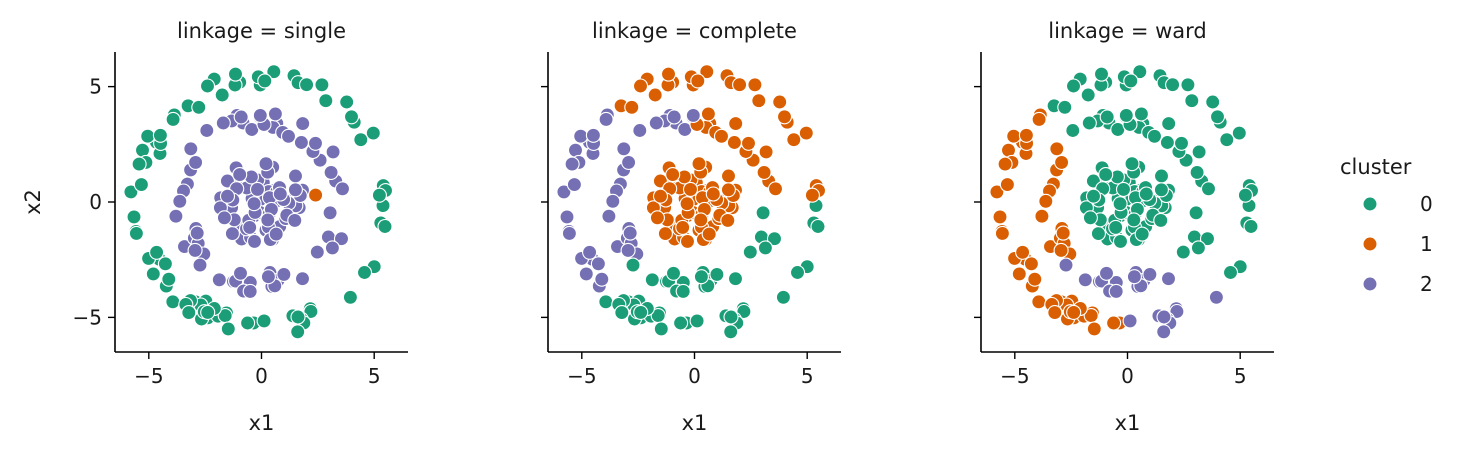  I want to click on legend-label: 1, so click(1426, 244).